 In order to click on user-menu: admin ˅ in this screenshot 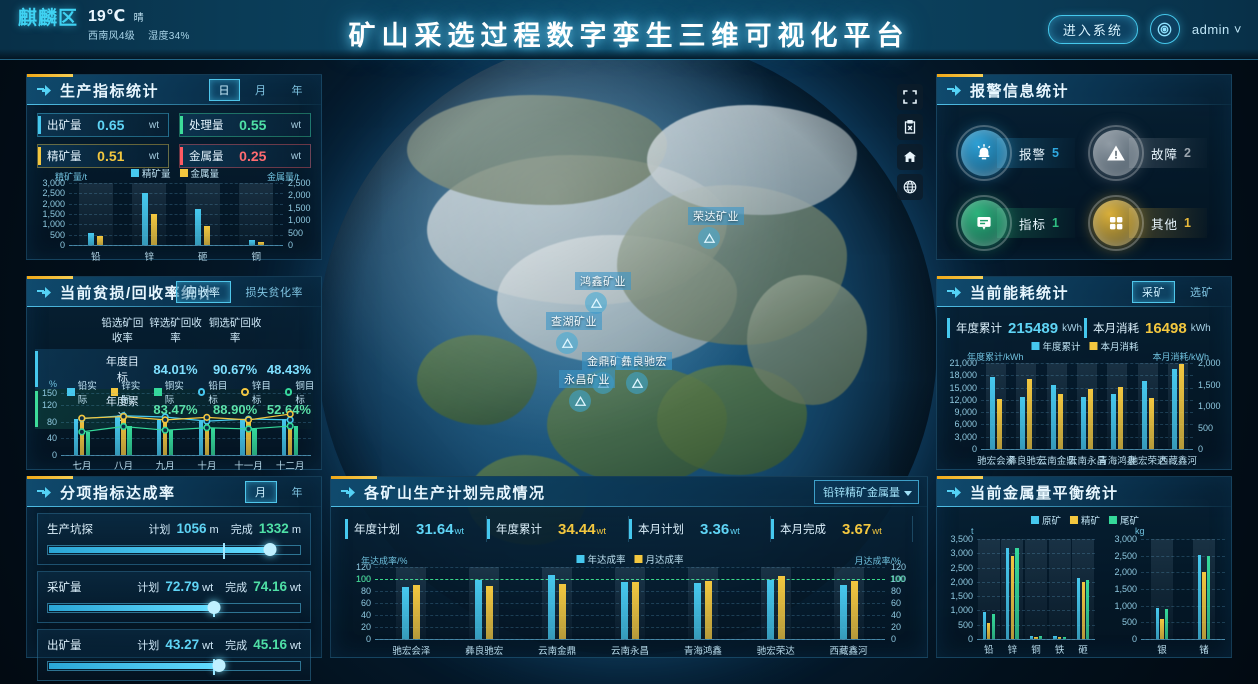, I will do `click(1216, 29)`.